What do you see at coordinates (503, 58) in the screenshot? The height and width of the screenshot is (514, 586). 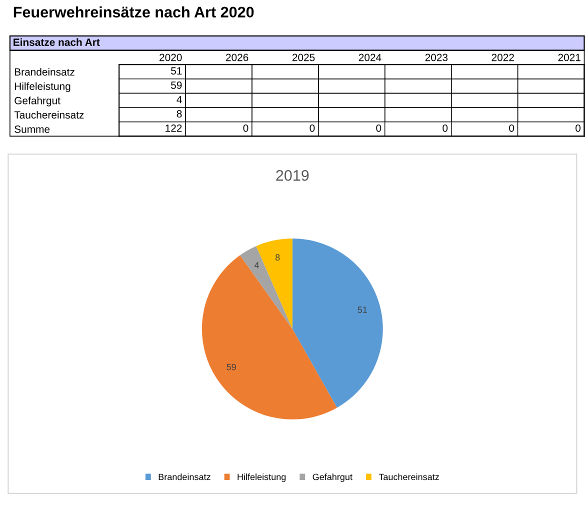 I see `x-tick-label: 2022` at bounding box center [503, 58].